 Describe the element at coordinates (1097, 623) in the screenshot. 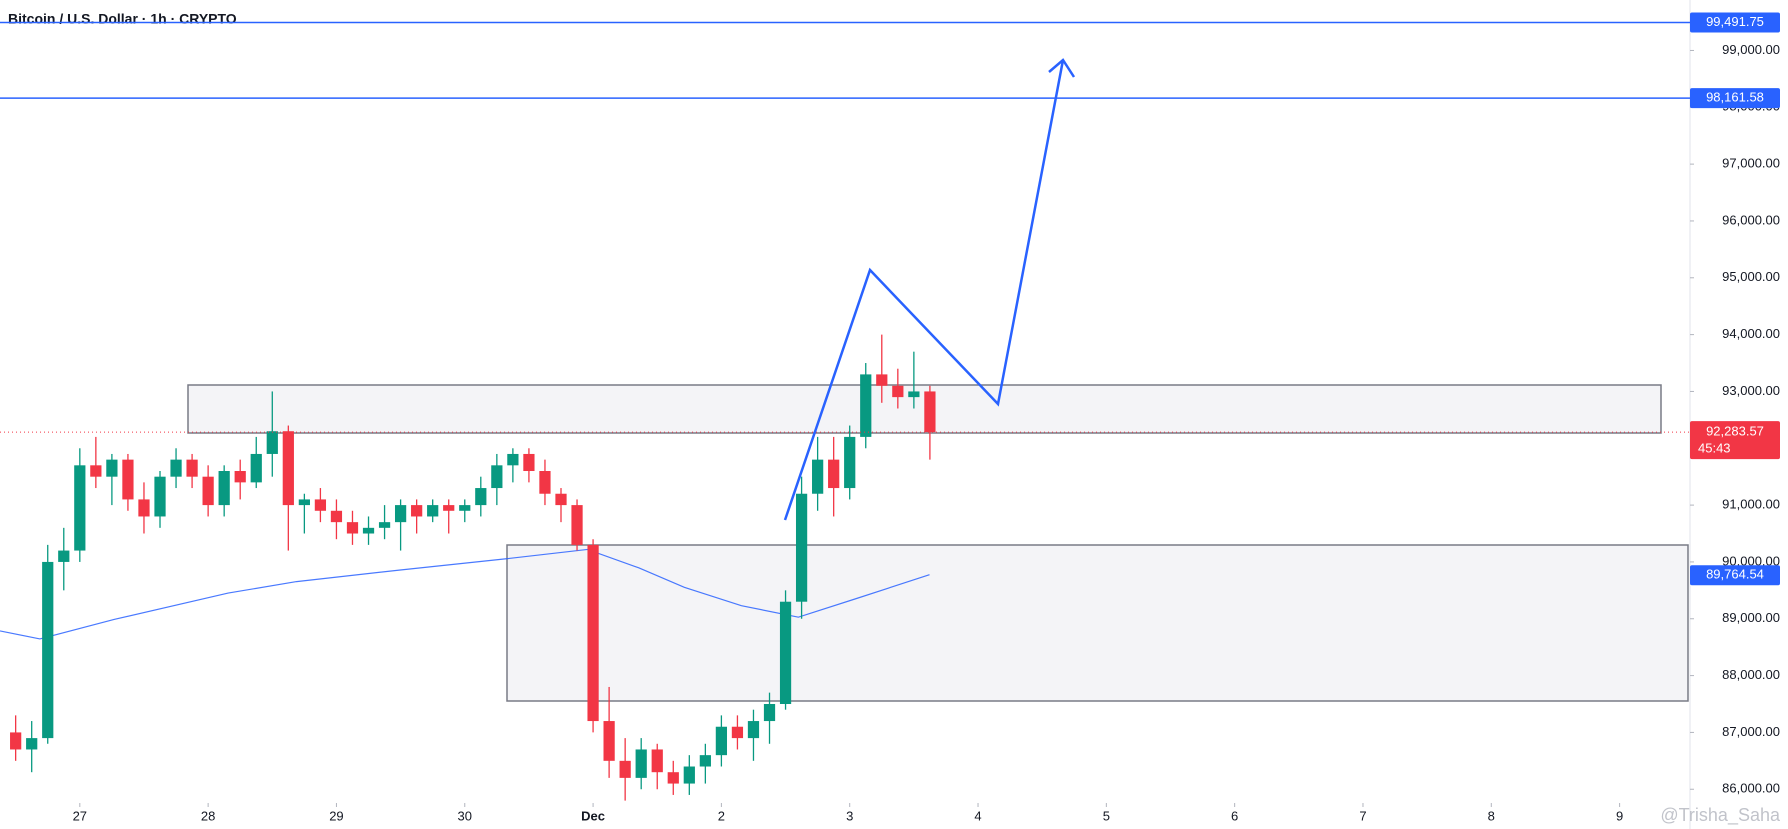

I see `support-zone` at that location.